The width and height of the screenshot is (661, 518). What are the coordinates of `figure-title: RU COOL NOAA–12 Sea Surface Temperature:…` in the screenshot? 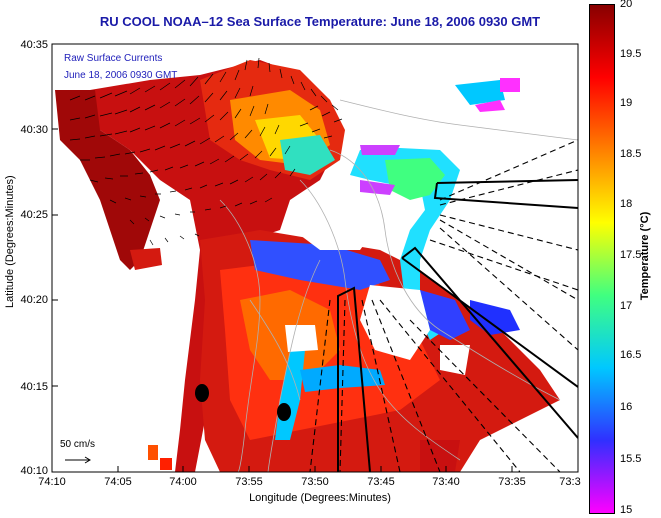 It's located at (320, 21).